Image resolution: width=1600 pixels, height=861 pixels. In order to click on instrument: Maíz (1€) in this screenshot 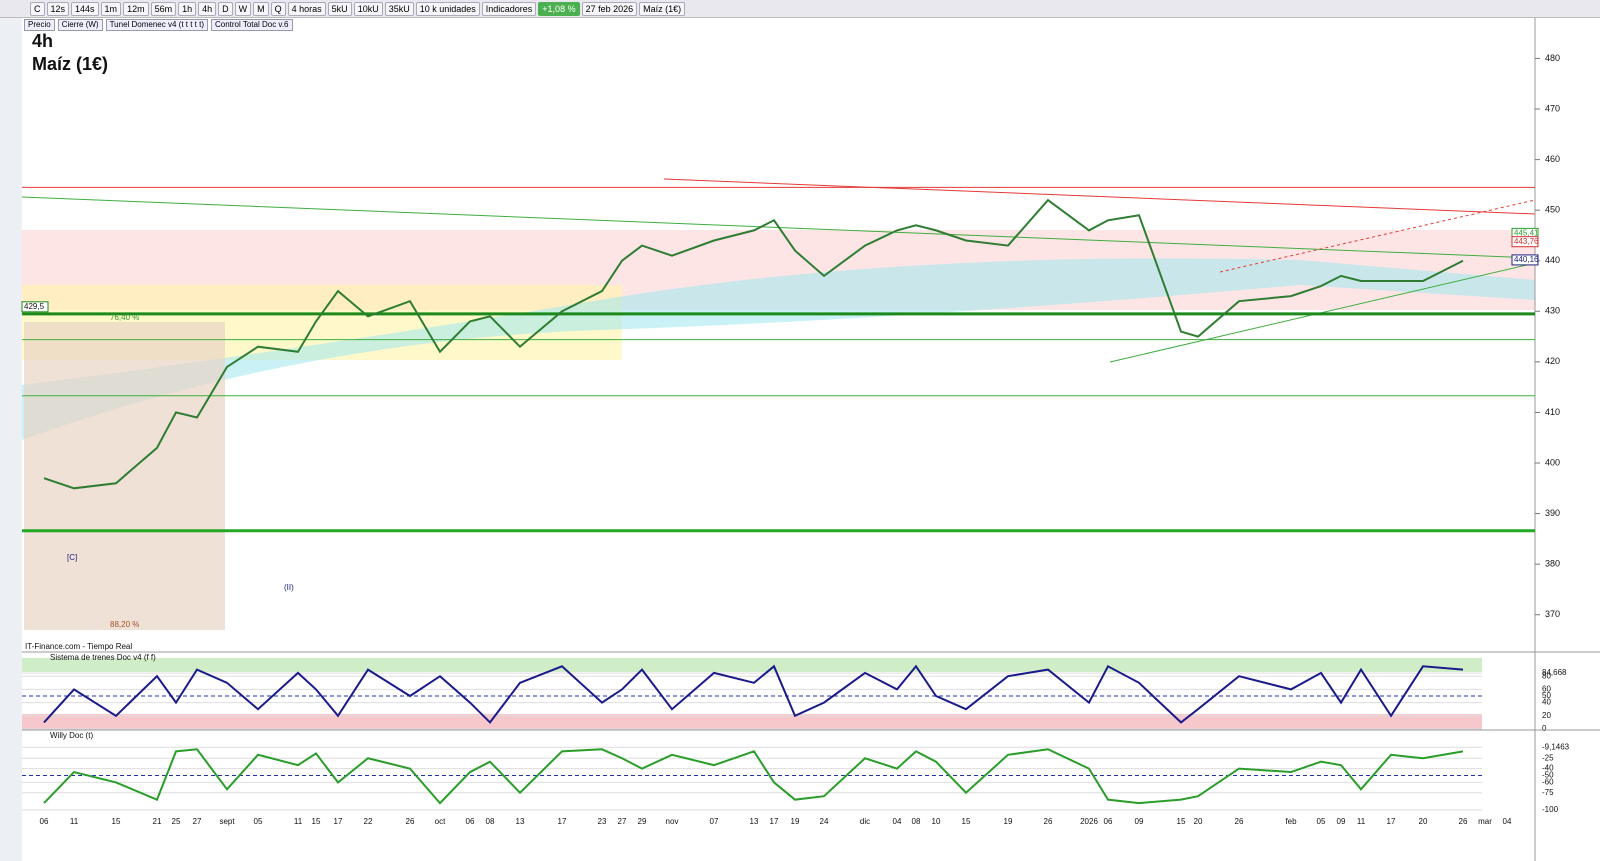, I will do `click(662, 8)`.